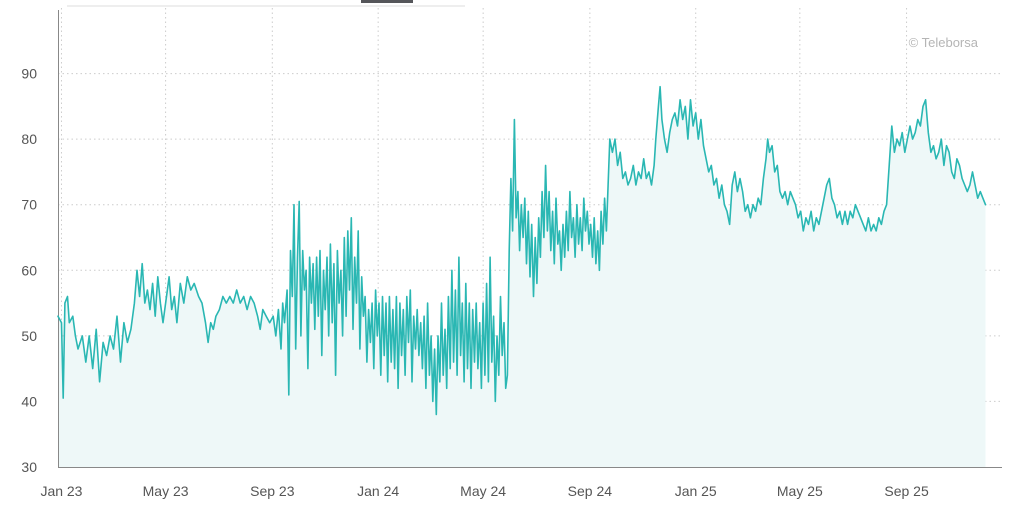  What do you see at coordinates (378, 491) in the screenshot?
I see `x-tick-label: Jan 24` at bounding box center [378, 491].